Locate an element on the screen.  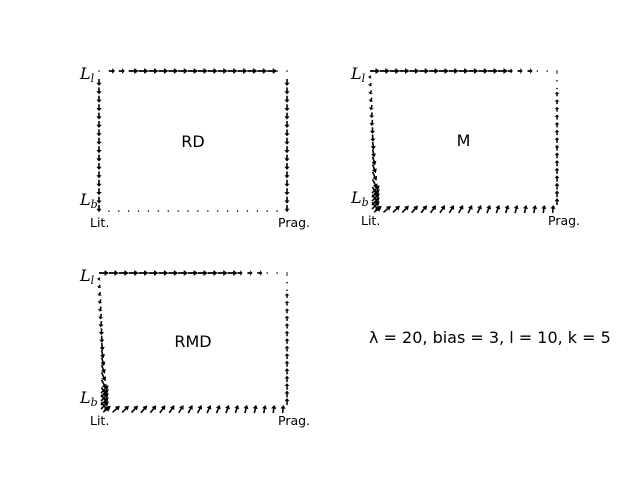
x-label-right: Prag. is located at coordinates (294, 222).